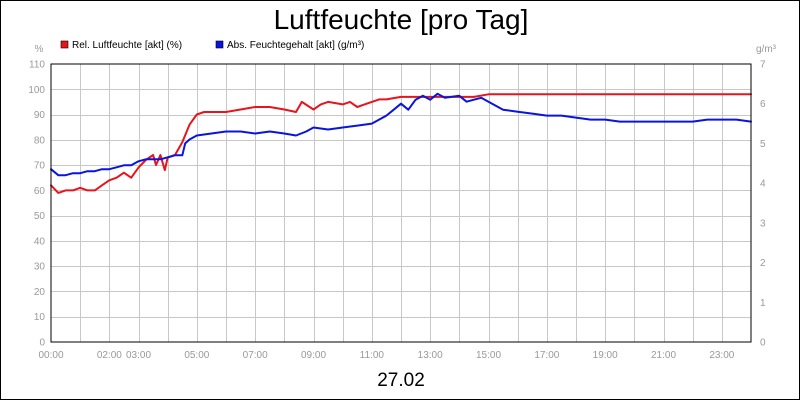 Image resolution: width=800 pixels, height=401 pixels. Describe the element at coordinates (37, 65) in the screenshot. I see `left-tick-label: 110` at that location.